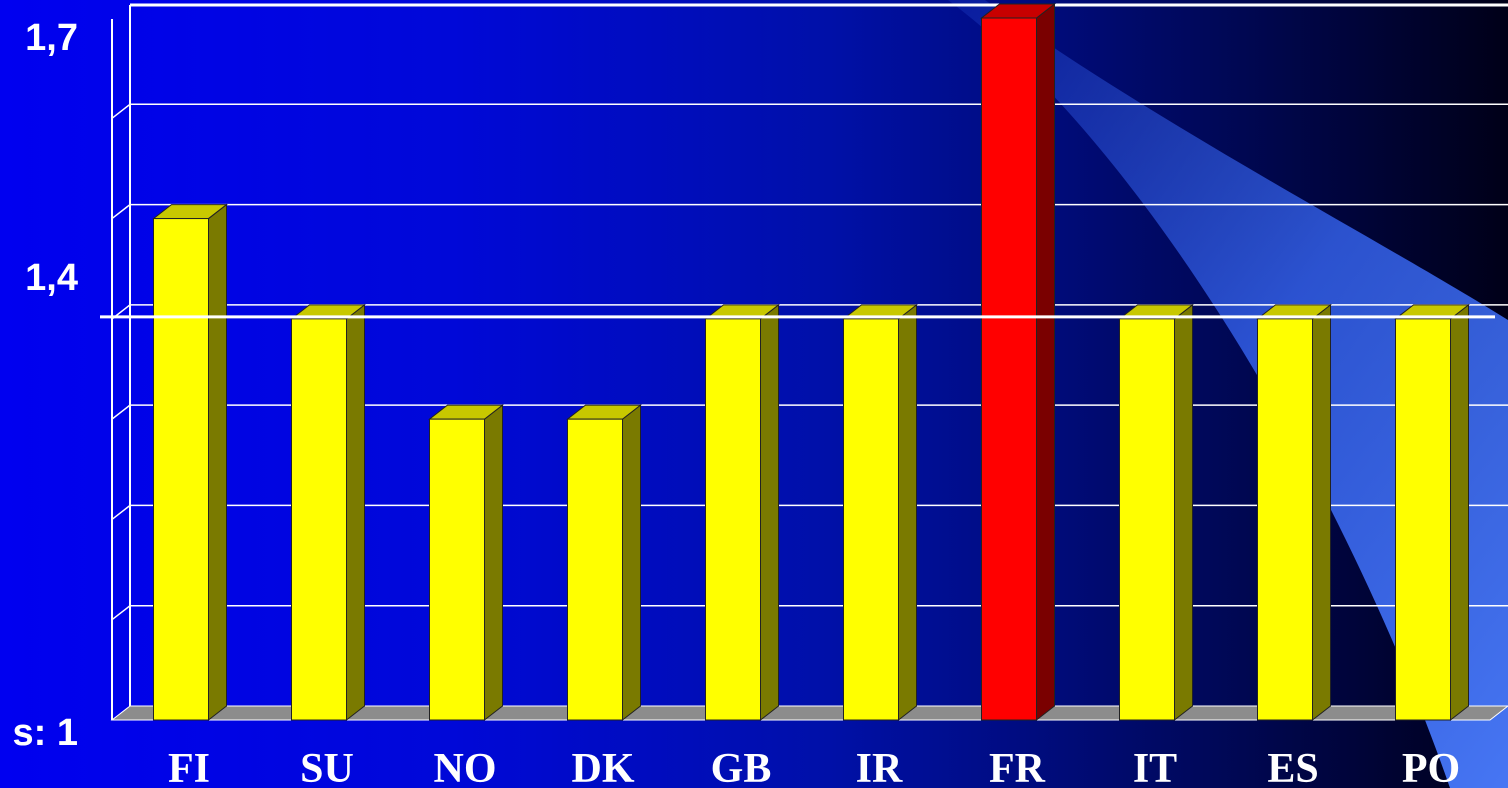 This screenshot has height=788, width=1508. I want to click on x-tick-label-no: NO, so click(465, 767).